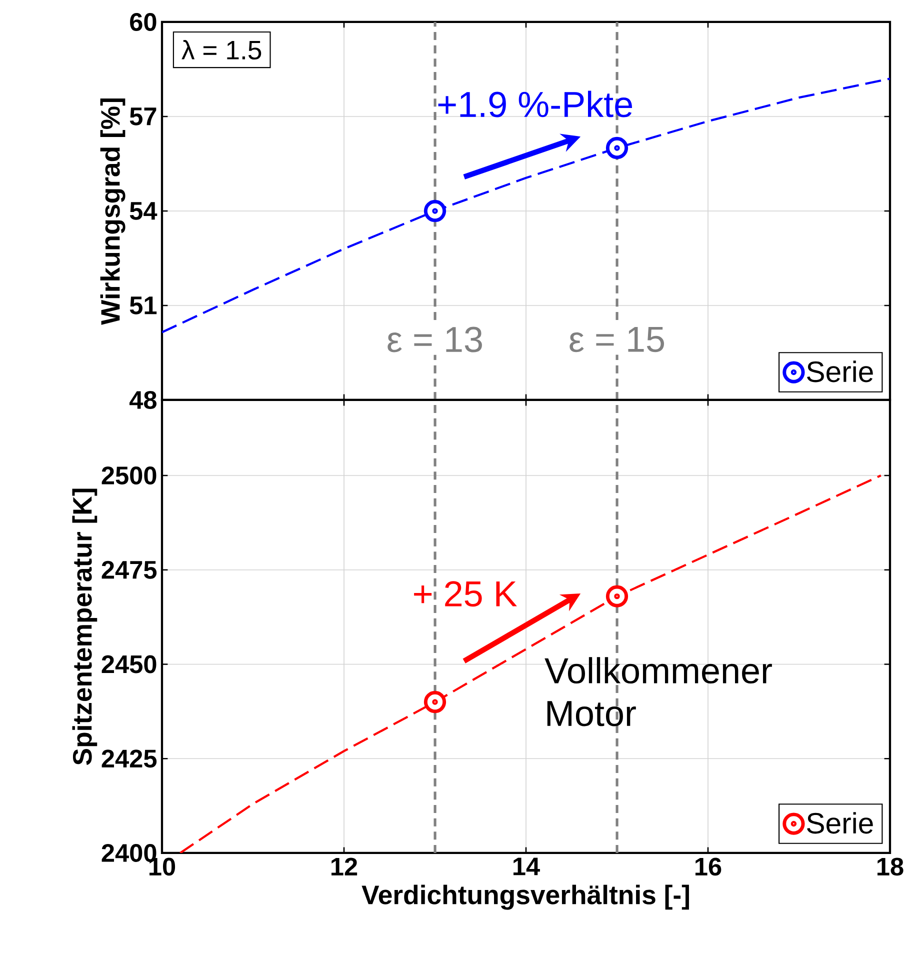  What do you see at coordinates (144, 211) in the screenshot?
I see `y-tick-label: 54` at bounding box center [144, 211].